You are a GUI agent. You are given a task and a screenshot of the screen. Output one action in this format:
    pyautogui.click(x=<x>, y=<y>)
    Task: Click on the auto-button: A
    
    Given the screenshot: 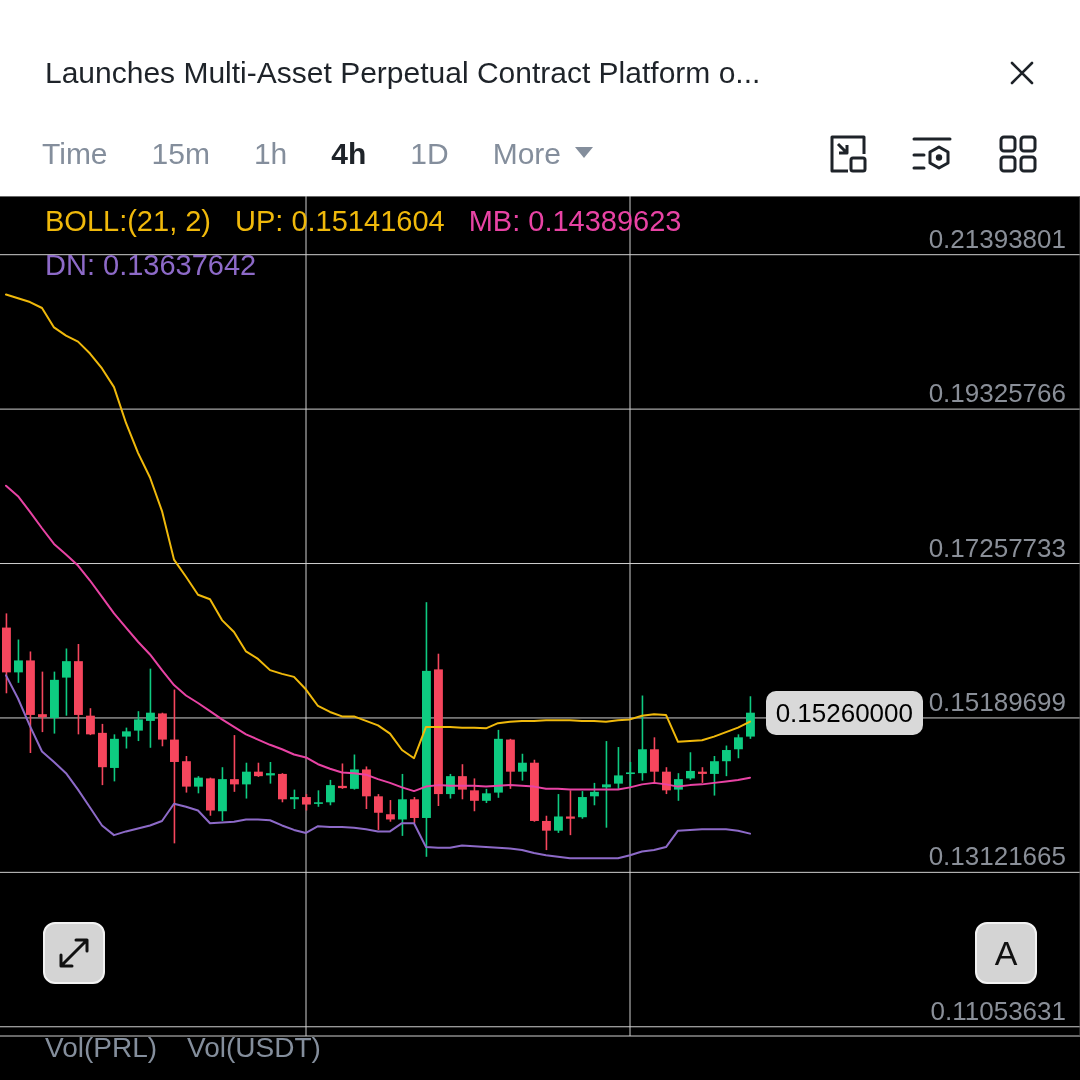 What is the action you would take?
    pyautogui.click(x=1006, y=953)
    